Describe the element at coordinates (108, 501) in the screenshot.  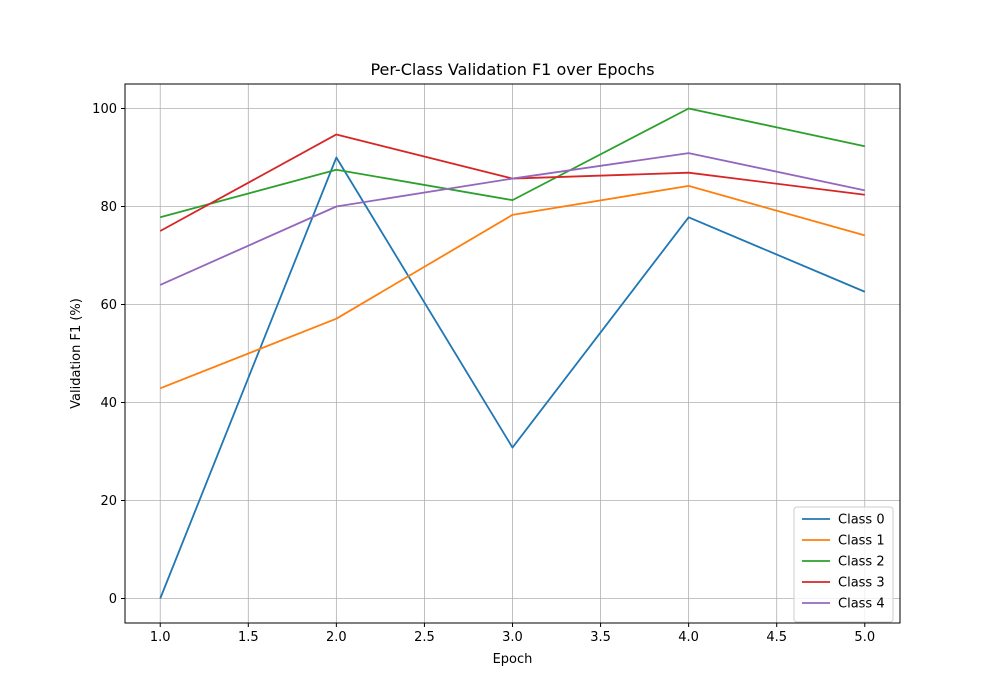
I see `y-tick-label: 20` at that location.